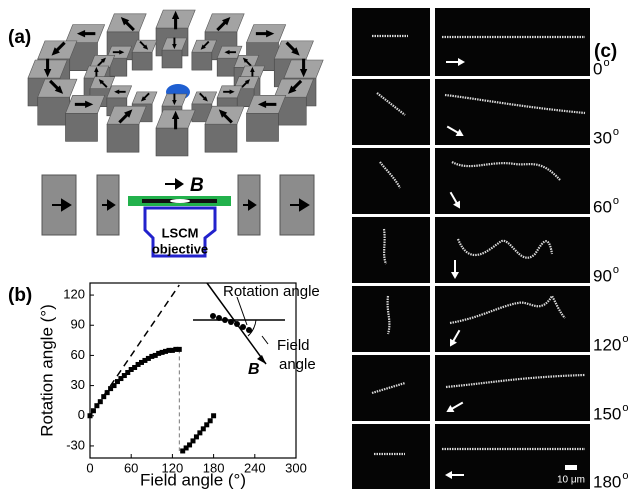  What do you see at coordinates (89, 467) in the screenshot?
I see `x-tick-label: 0` at bounding box center [89, 467].